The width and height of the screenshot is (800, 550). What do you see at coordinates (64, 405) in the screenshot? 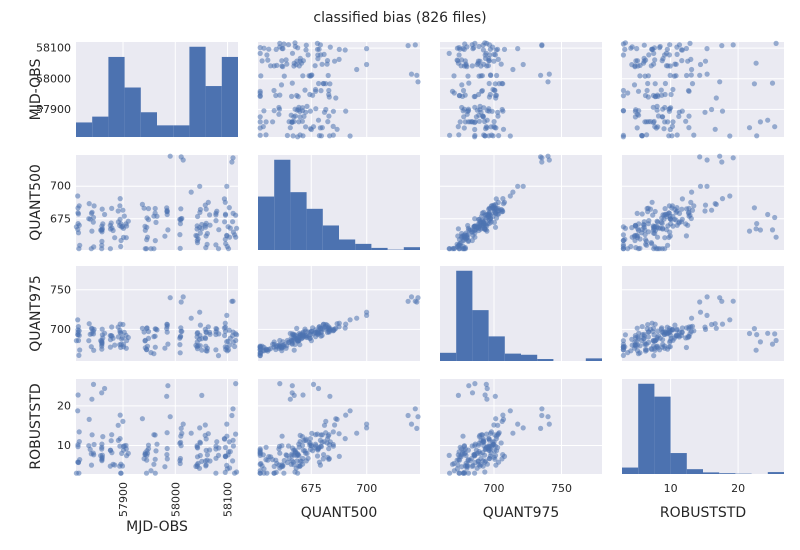
I see `y-tick-label: 20` at bounding box center [64, 405].